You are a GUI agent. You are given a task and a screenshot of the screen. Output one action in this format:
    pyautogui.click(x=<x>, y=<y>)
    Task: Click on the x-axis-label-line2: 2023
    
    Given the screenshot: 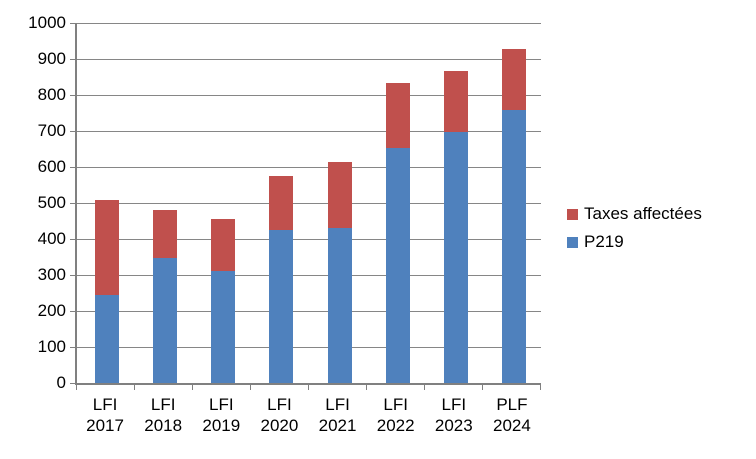 What is the action you would take?
    pyautogui.click(x=453, y=425)
    